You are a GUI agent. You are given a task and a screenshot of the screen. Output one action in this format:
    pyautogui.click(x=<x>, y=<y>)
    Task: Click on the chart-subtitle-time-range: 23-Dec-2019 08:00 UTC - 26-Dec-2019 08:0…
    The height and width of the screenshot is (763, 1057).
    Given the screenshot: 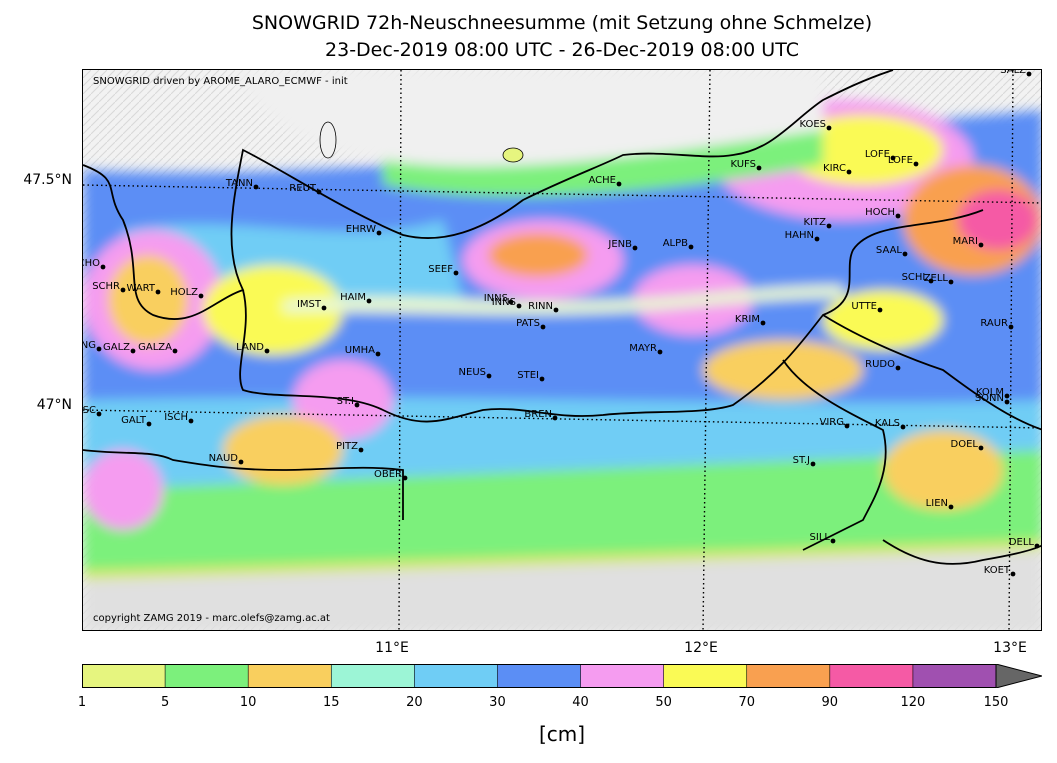 What is the action you would take?
    pyautogui.click(x=562, y=50)
    